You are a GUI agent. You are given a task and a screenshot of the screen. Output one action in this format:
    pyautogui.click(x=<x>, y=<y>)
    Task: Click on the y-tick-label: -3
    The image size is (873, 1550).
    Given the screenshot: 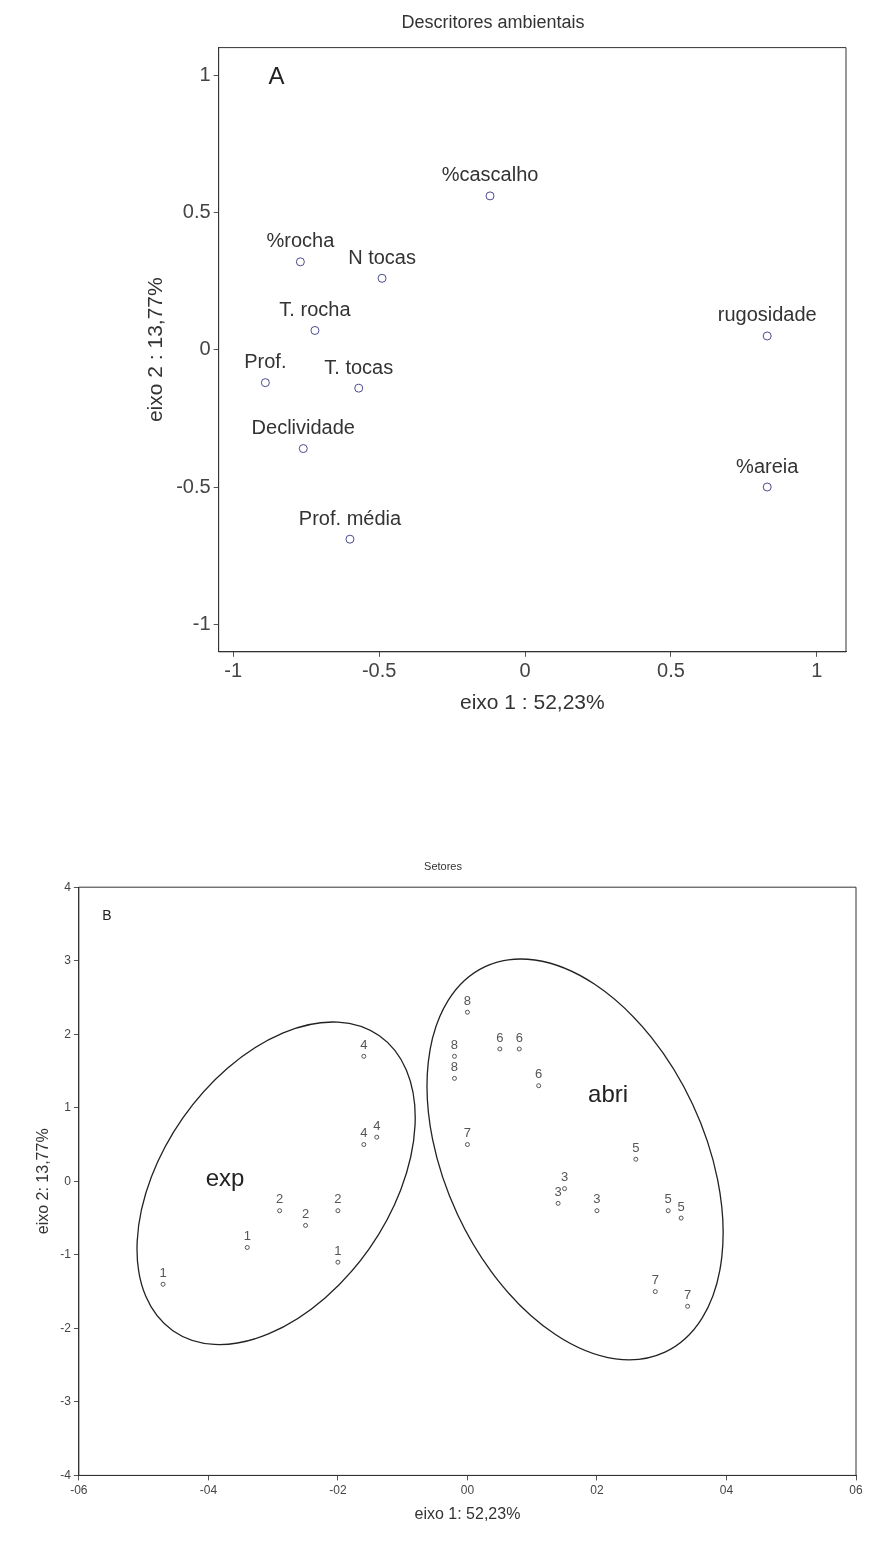 What is the action you would take?
    pyautogui.click(x=66, y=1401)
    